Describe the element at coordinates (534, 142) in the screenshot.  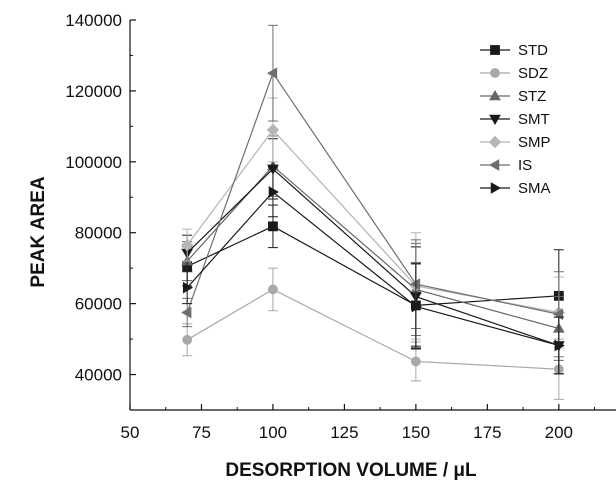
I see `legend-label: SMP` at that location.